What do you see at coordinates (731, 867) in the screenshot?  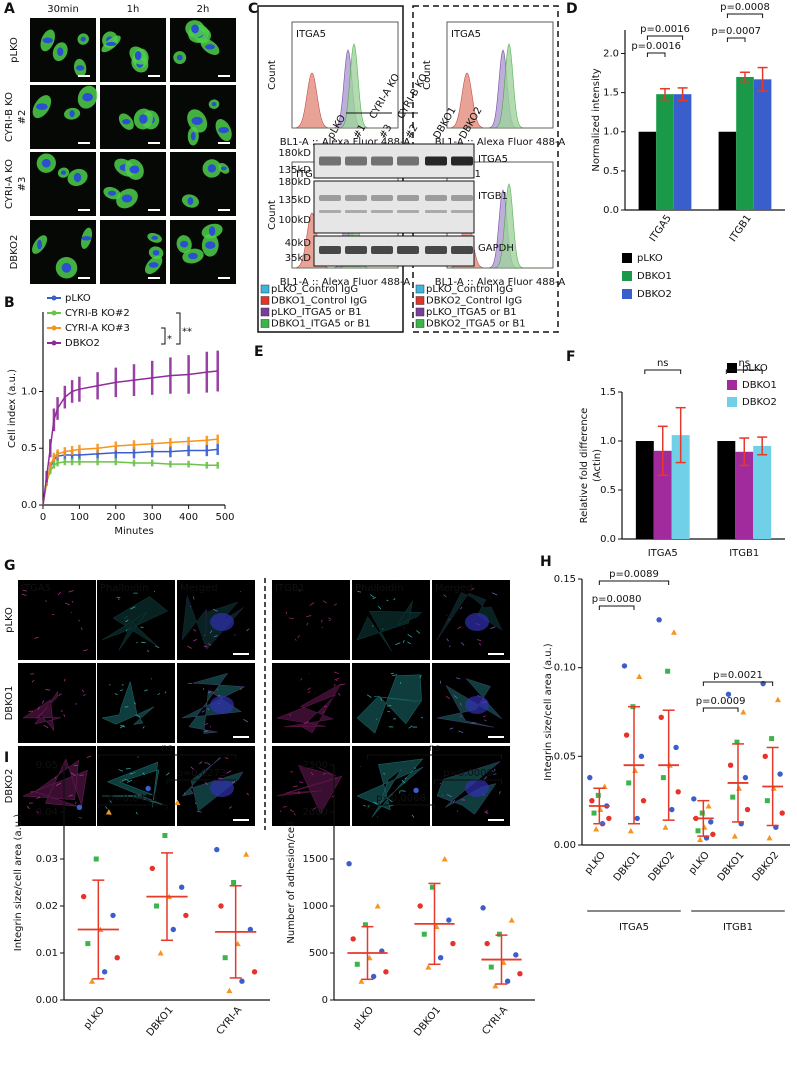 I see `x-tick-label: DBKO1` at bounding box center [731, 867].